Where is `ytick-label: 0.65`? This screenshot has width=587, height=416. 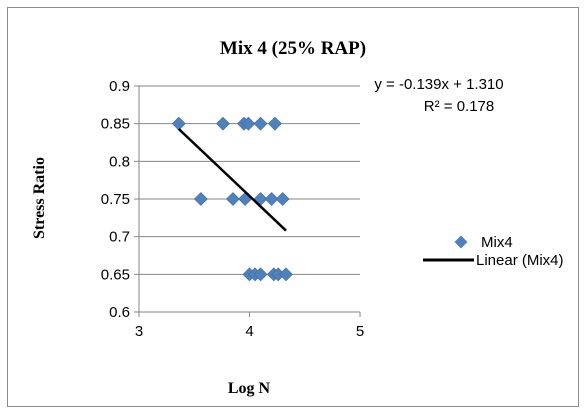 ytick-label: 0.65 is located at coordinates (115, 274).